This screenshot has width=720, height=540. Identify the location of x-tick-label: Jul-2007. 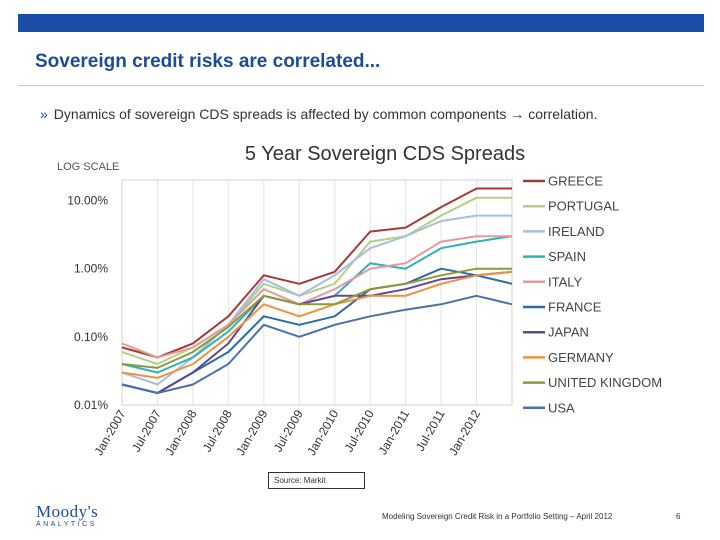
(146, 430).